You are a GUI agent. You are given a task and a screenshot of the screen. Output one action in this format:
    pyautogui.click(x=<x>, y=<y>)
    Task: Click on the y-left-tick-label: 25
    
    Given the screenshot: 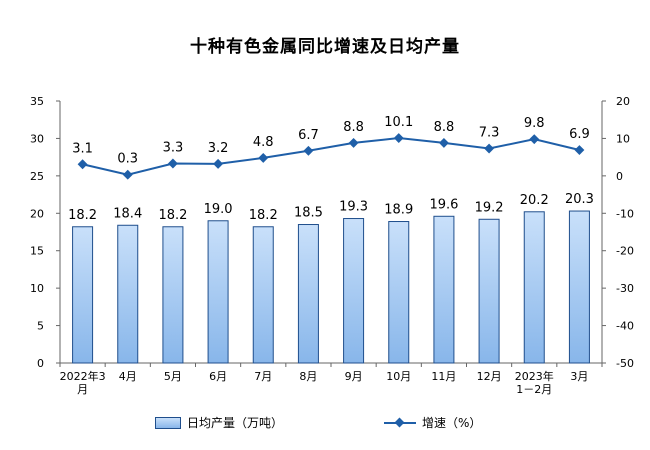 What is the action you would take?
    pyautogui.click(x=37, y=176)
    